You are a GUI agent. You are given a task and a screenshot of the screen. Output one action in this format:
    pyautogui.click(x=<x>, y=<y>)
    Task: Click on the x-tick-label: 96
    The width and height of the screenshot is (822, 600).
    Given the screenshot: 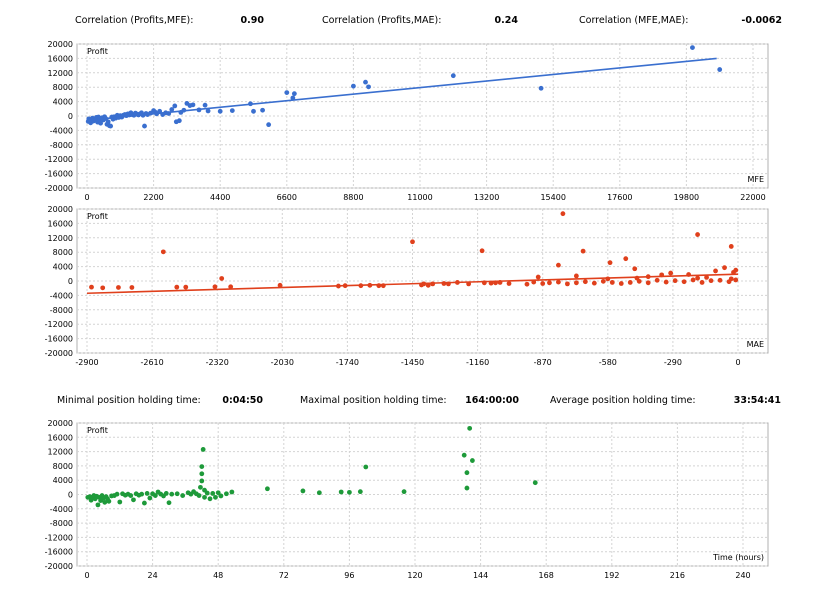 What is the action you would take?
    pyautogui.click(x=349, y=575)
    